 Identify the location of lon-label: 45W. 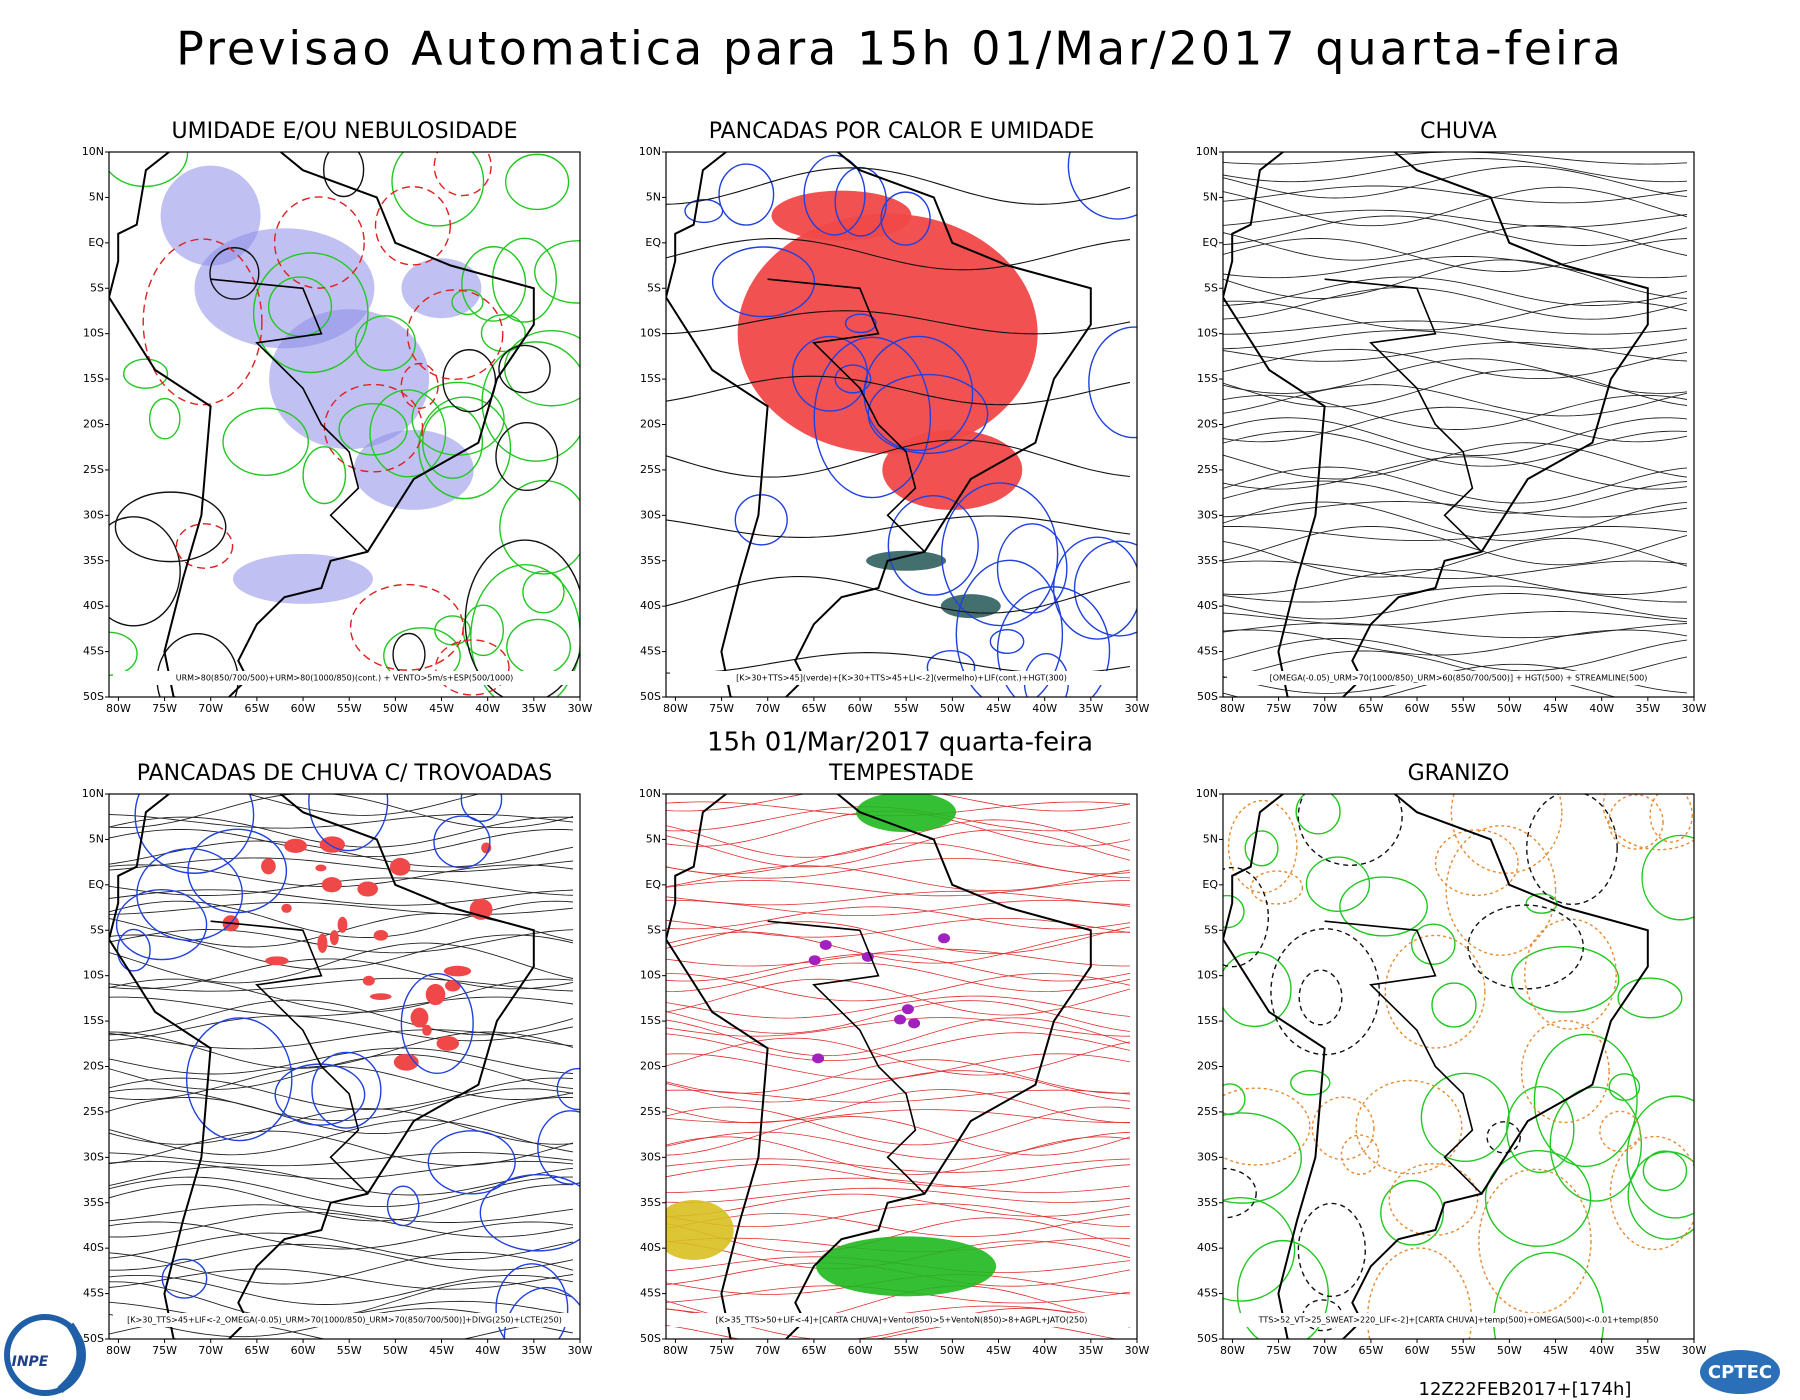
(998, 1350).